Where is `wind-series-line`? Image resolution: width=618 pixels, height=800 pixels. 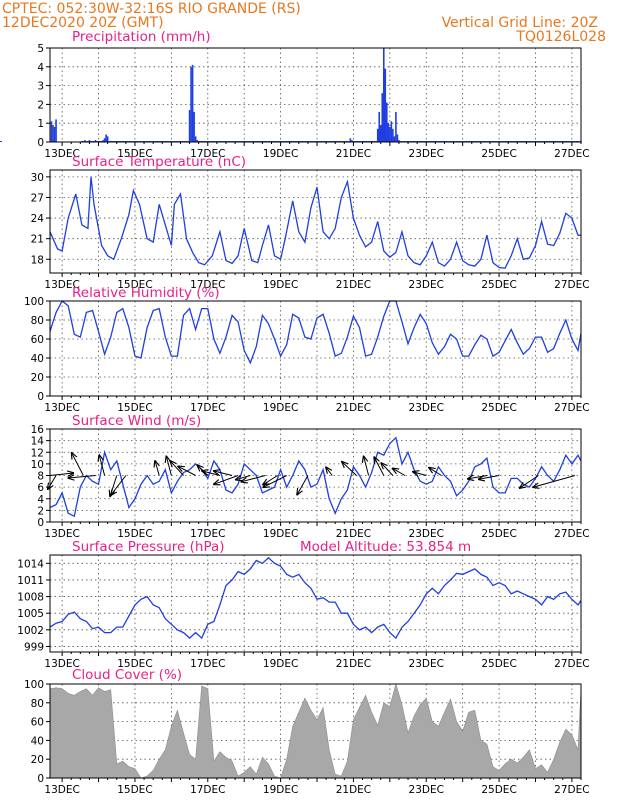
wind-series-line is located at coordinates (315, 477).